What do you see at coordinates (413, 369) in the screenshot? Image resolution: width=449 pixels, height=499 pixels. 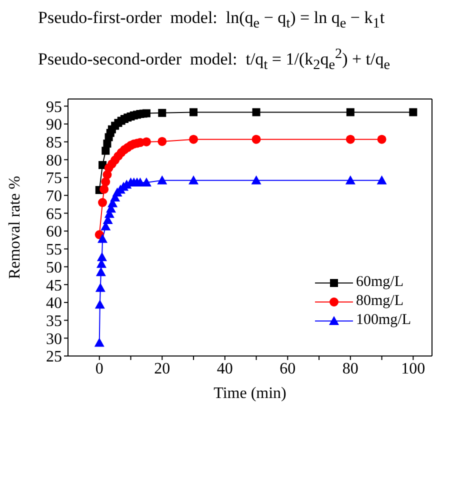 I see `x-tick-label: 100` at bounding box center [413, 369].